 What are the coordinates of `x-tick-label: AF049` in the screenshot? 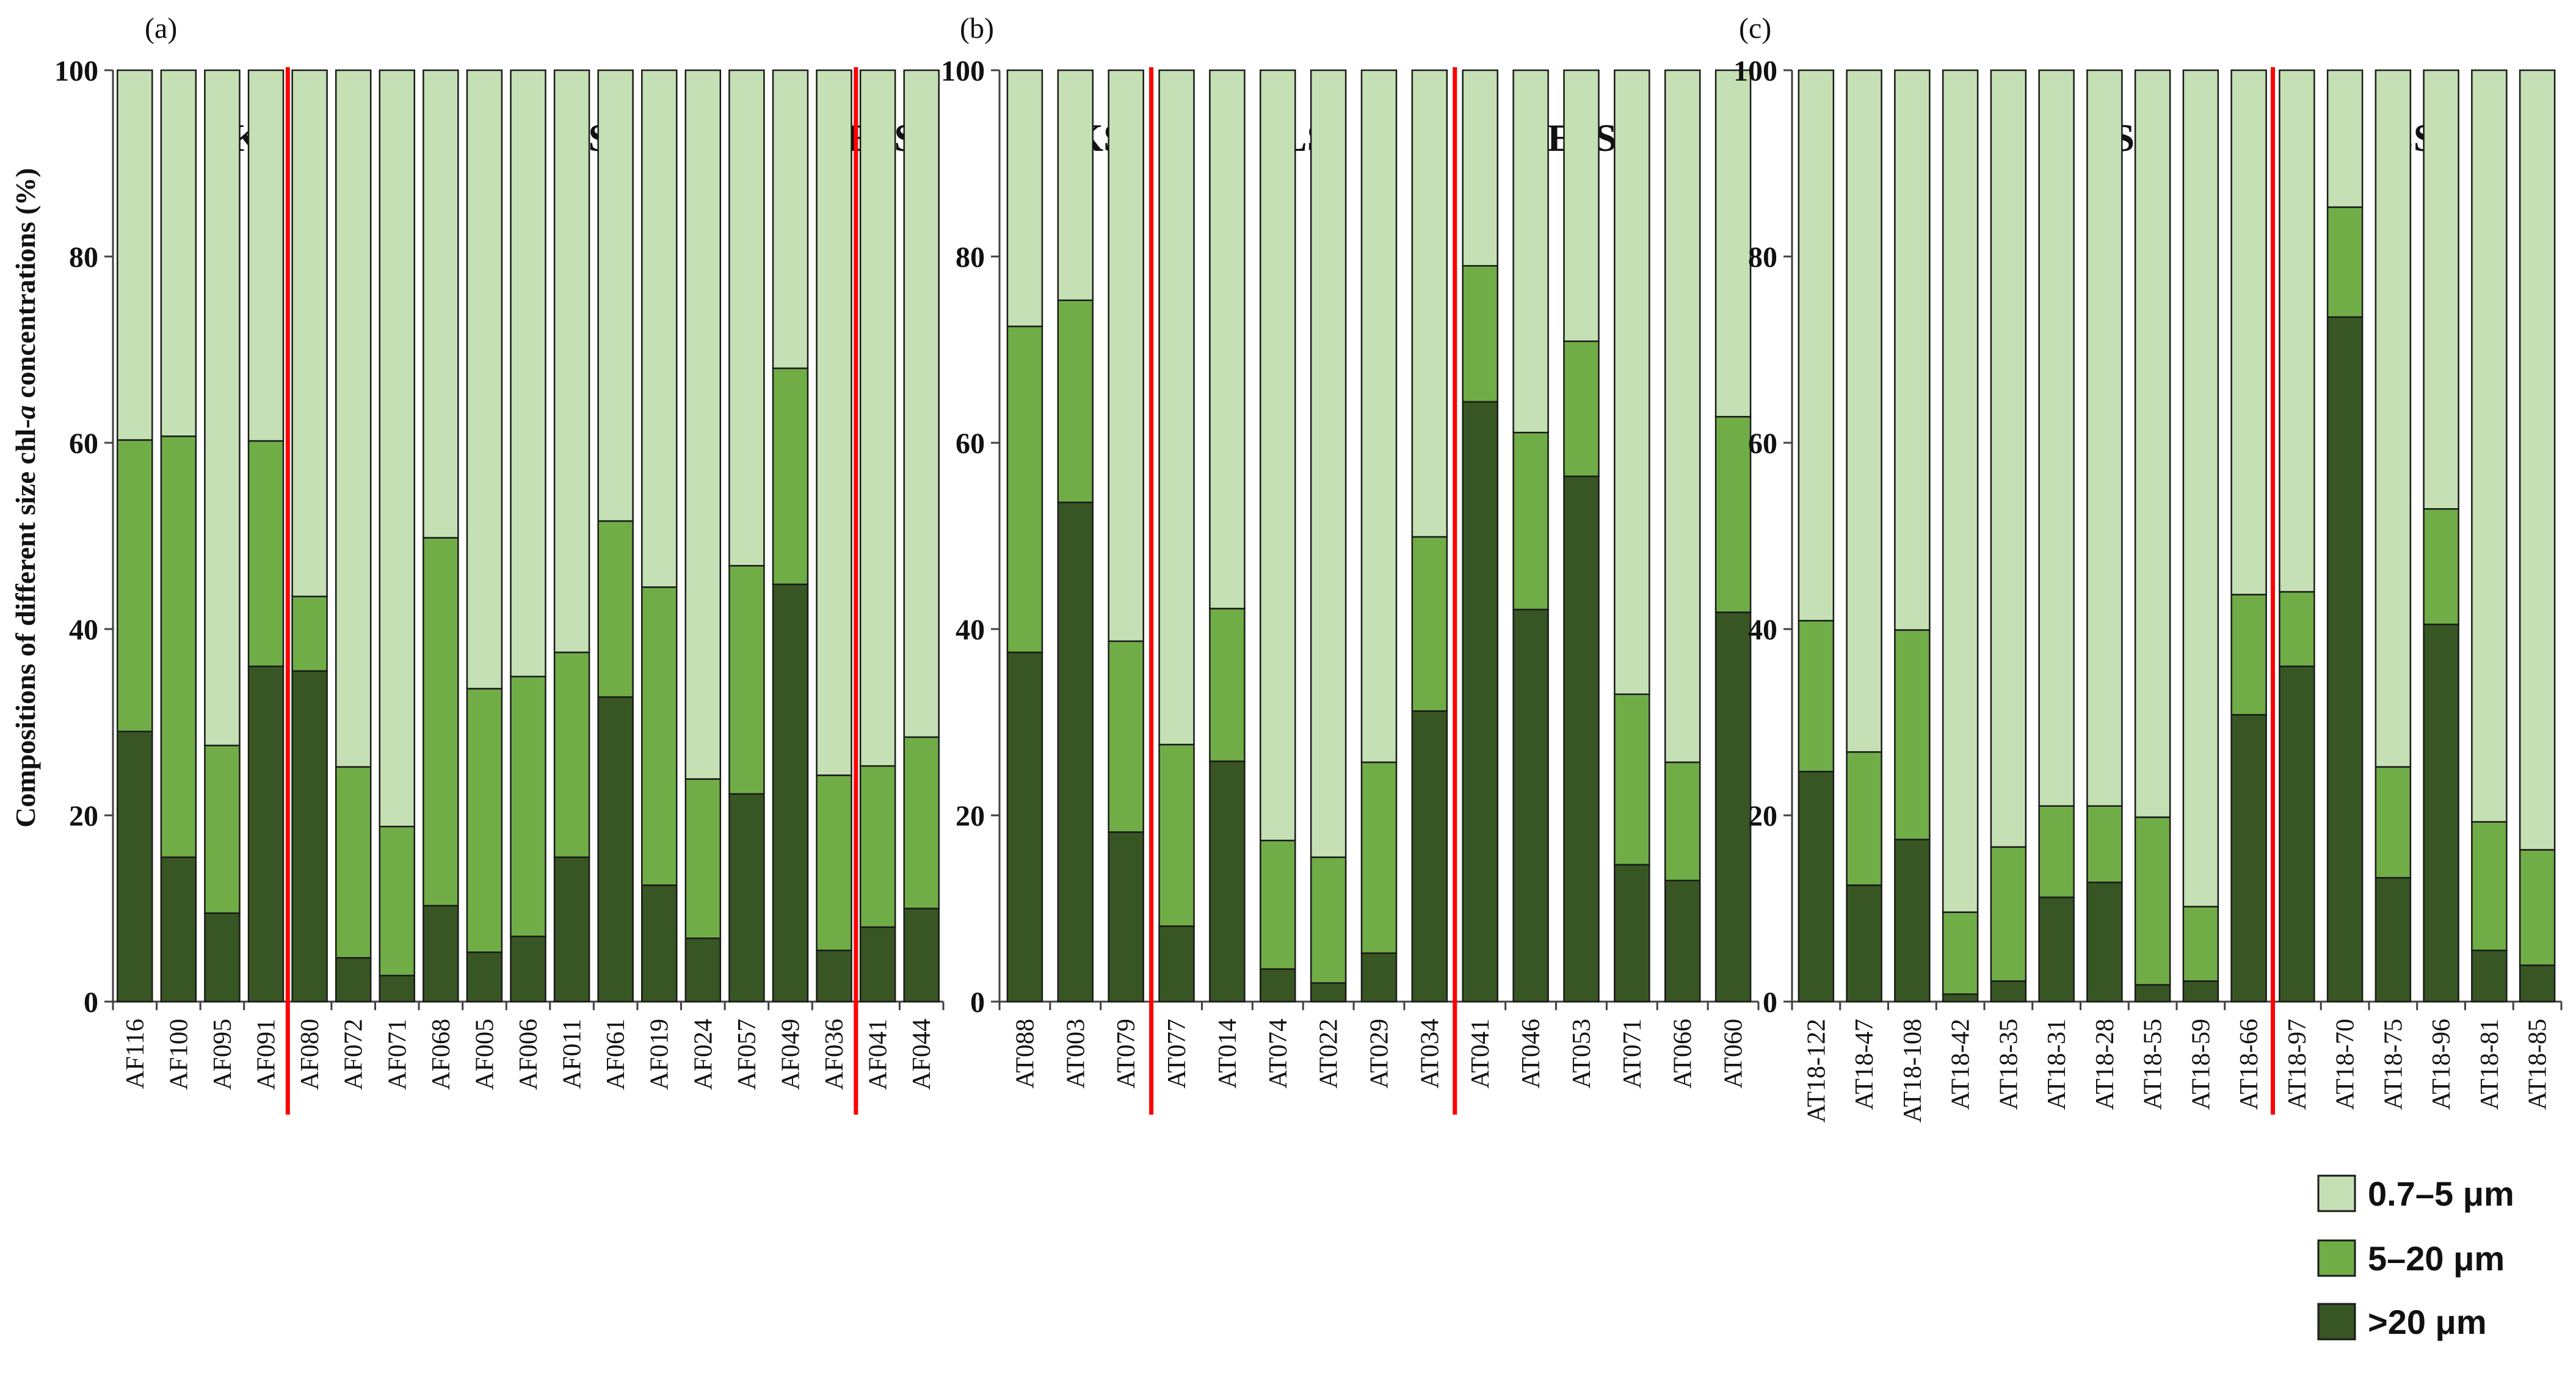 It's located at (791, 1054).